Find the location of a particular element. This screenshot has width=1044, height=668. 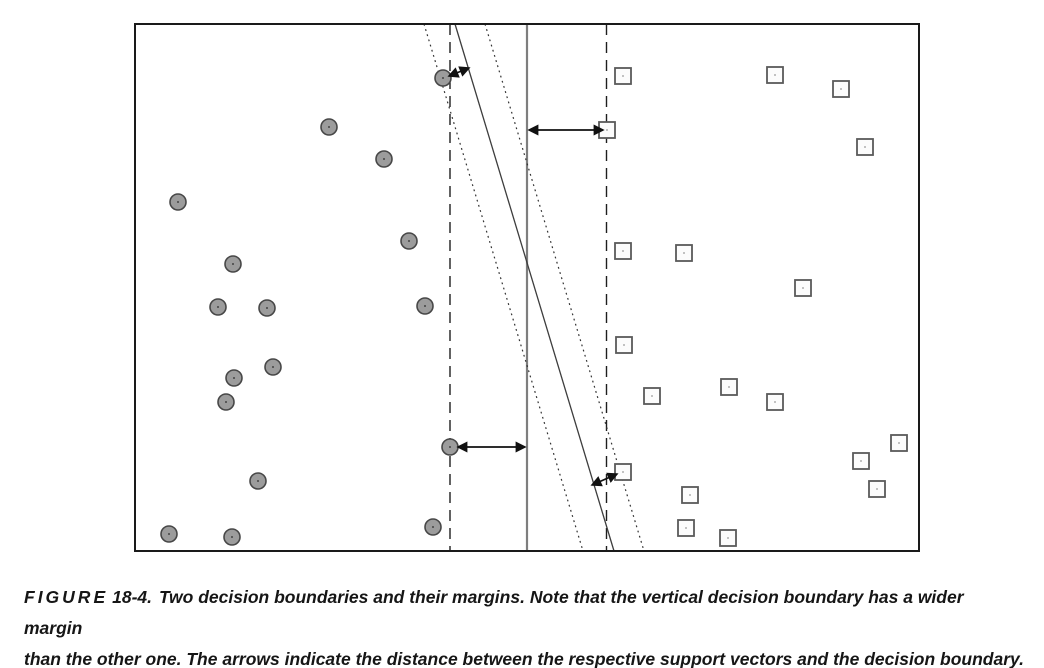

figure-label-number: 18-4. is located at coordinates (132, 597).